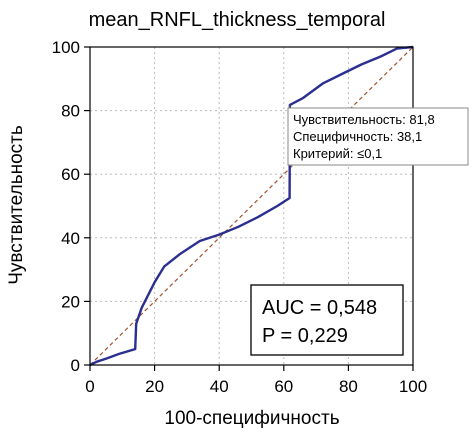 This screenshot has height=438, width=475. I want to click on x-tick-label: 60, so click(283, 386).